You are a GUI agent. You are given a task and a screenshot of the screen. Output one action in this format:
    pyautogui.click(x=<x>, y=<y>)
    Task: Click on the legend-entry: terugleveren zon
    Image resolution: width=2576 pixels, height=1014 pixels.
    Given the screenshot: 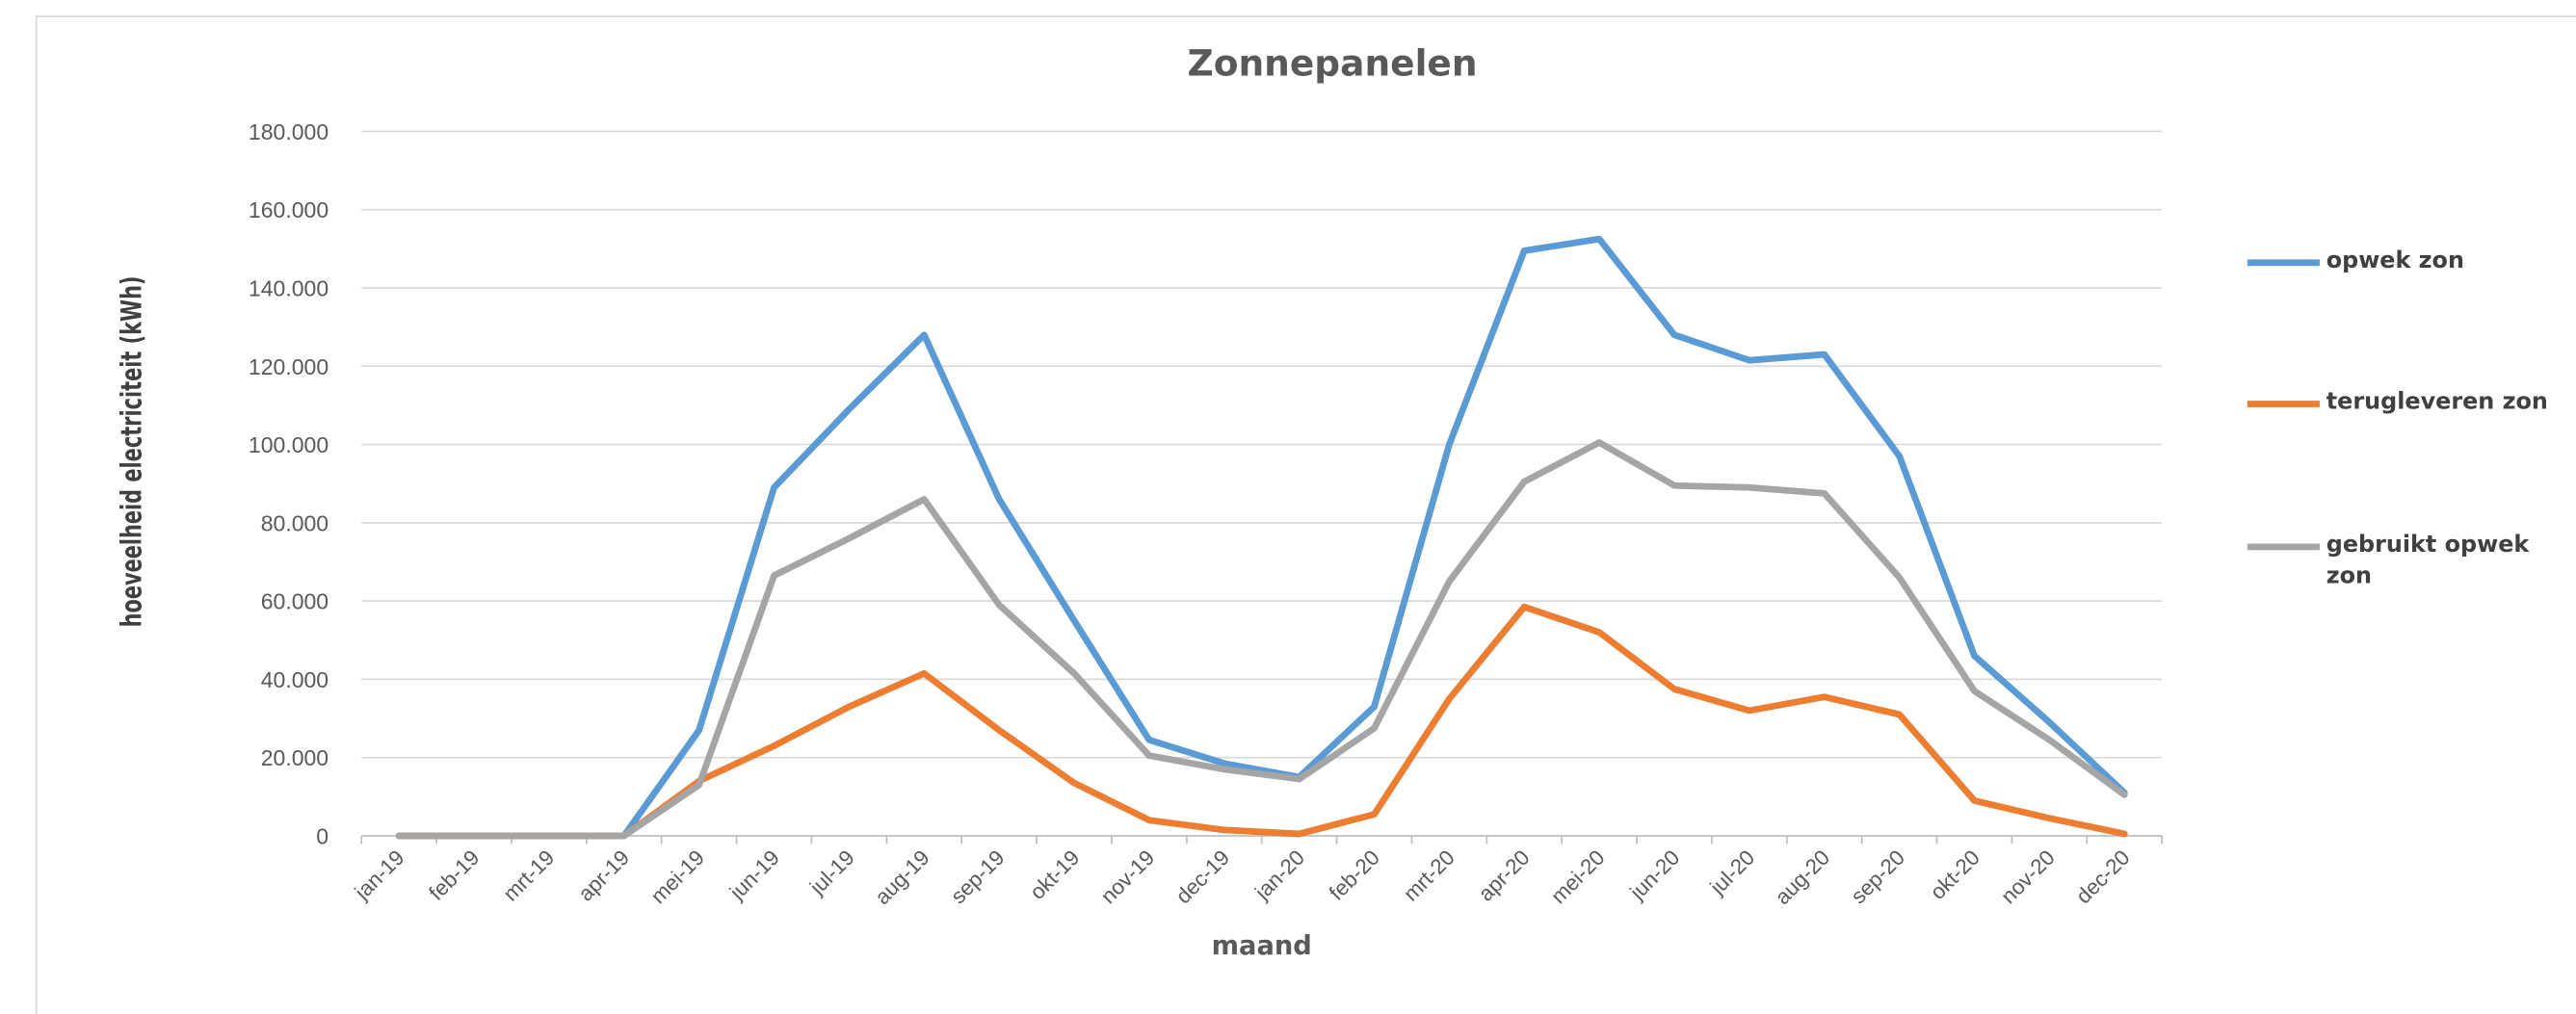 What is the action you would take?
    pyautogui.click(x=2437, y=402)
    